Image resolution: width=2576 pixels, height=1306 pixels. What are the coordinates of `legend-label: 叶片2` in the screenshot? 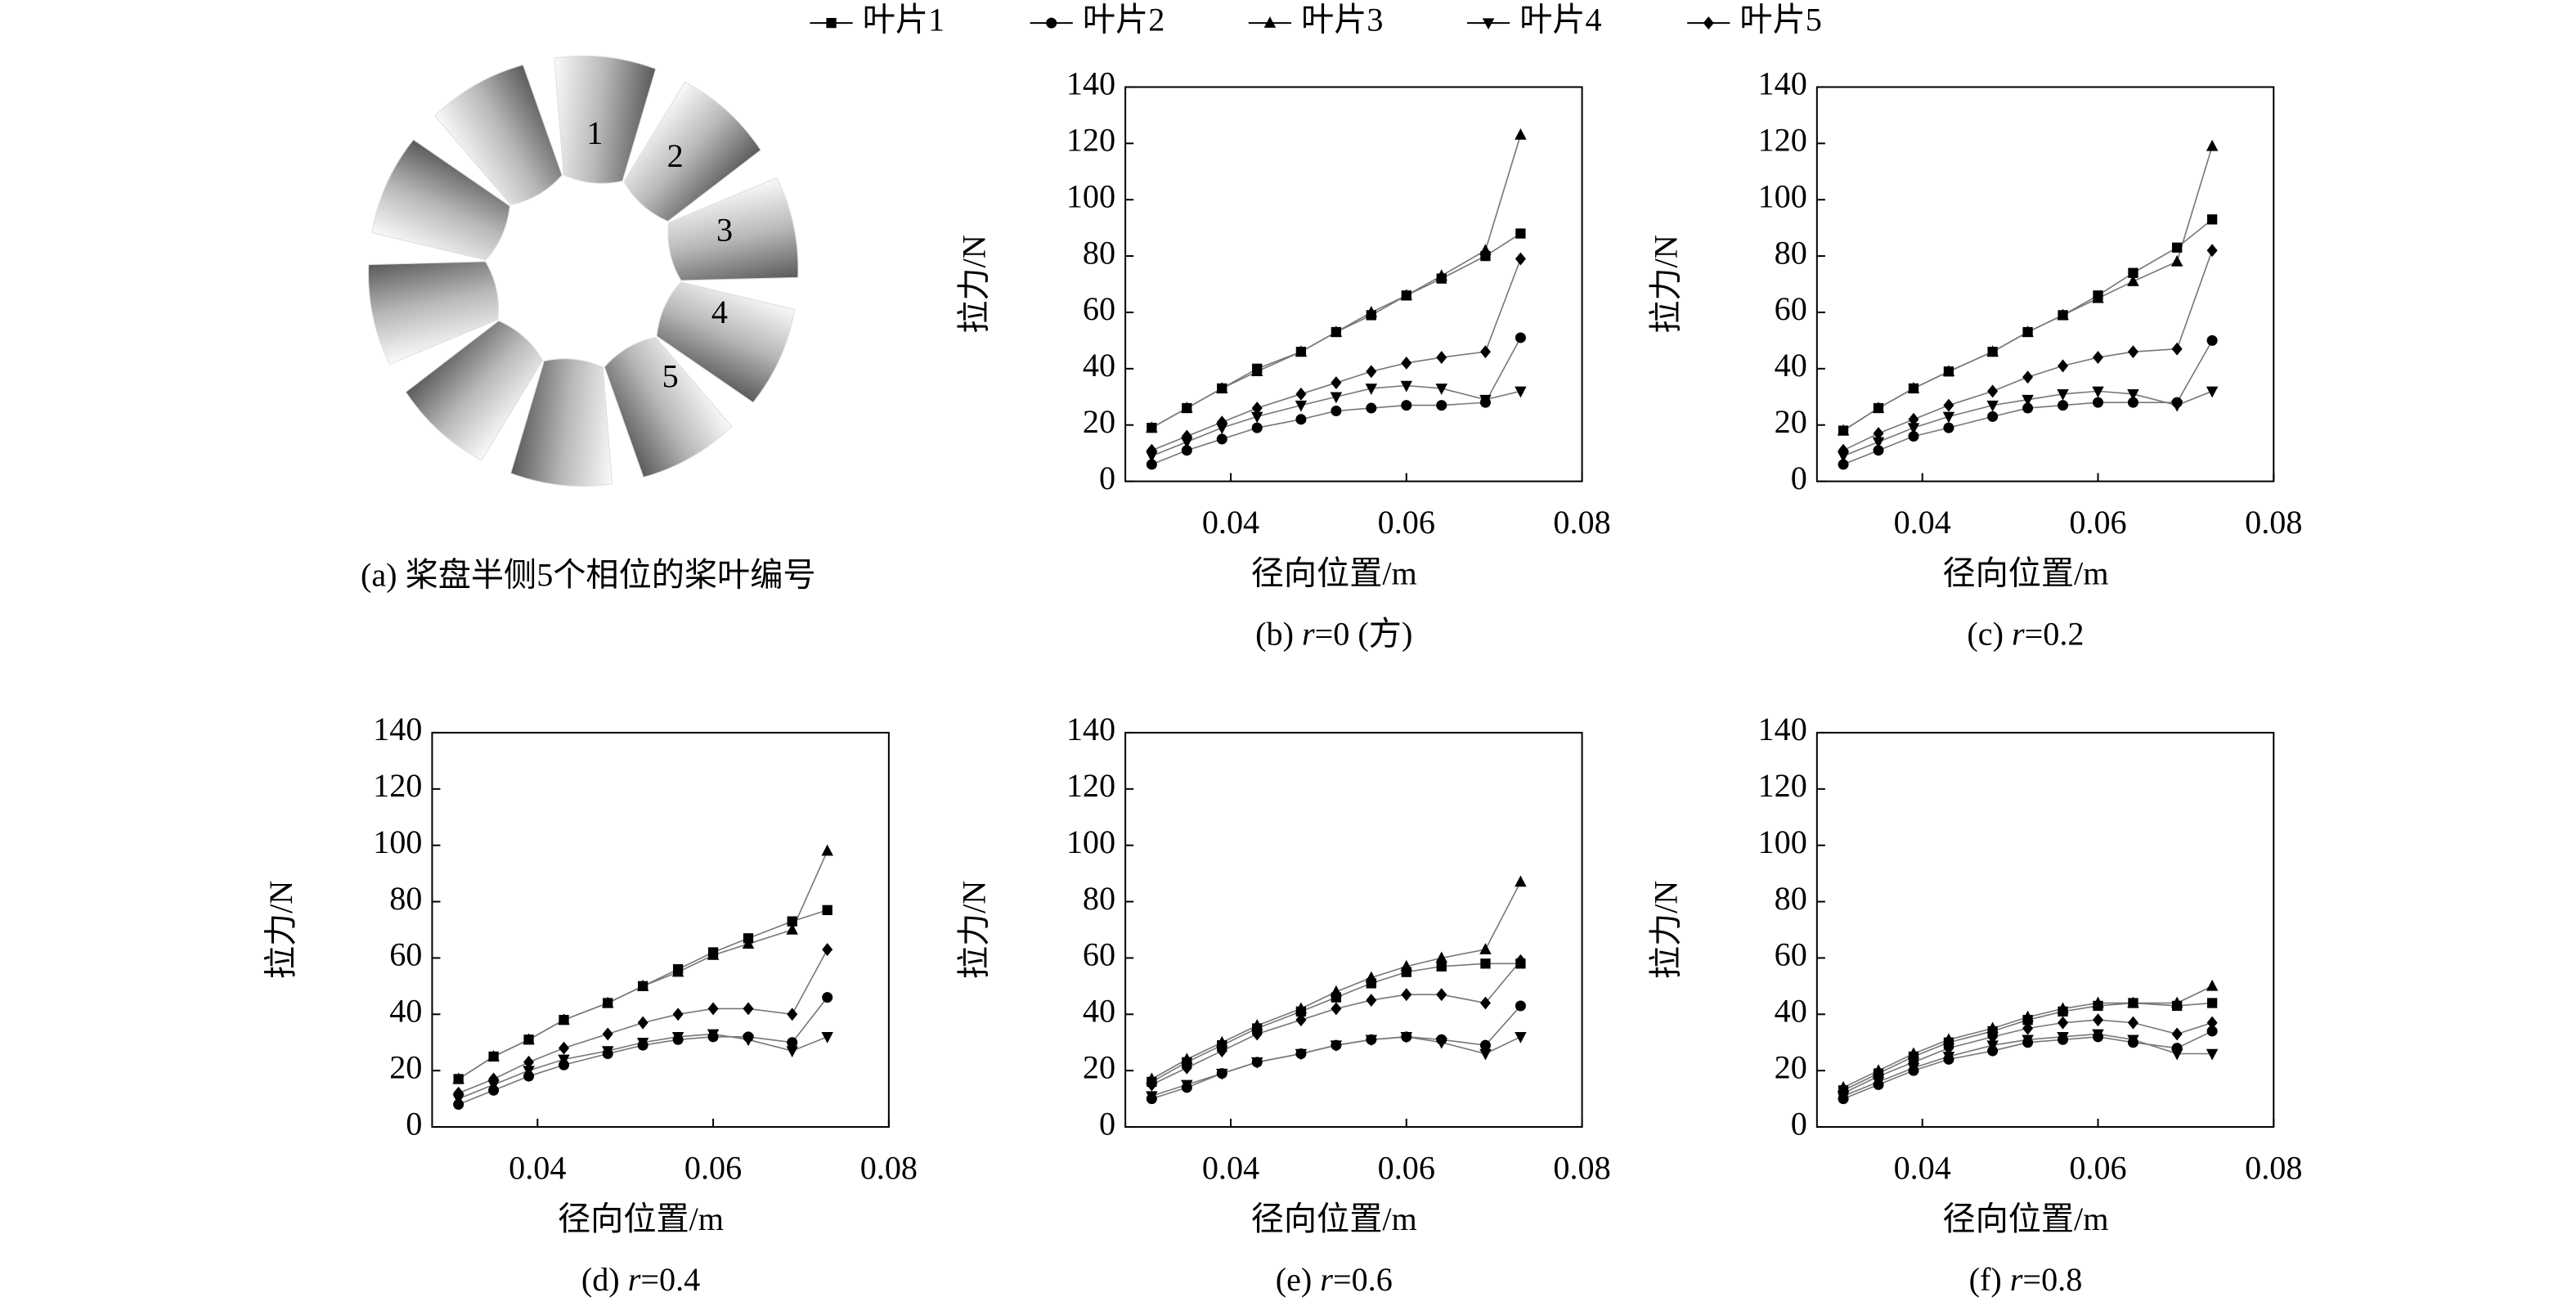 It's located at (1124, 19).